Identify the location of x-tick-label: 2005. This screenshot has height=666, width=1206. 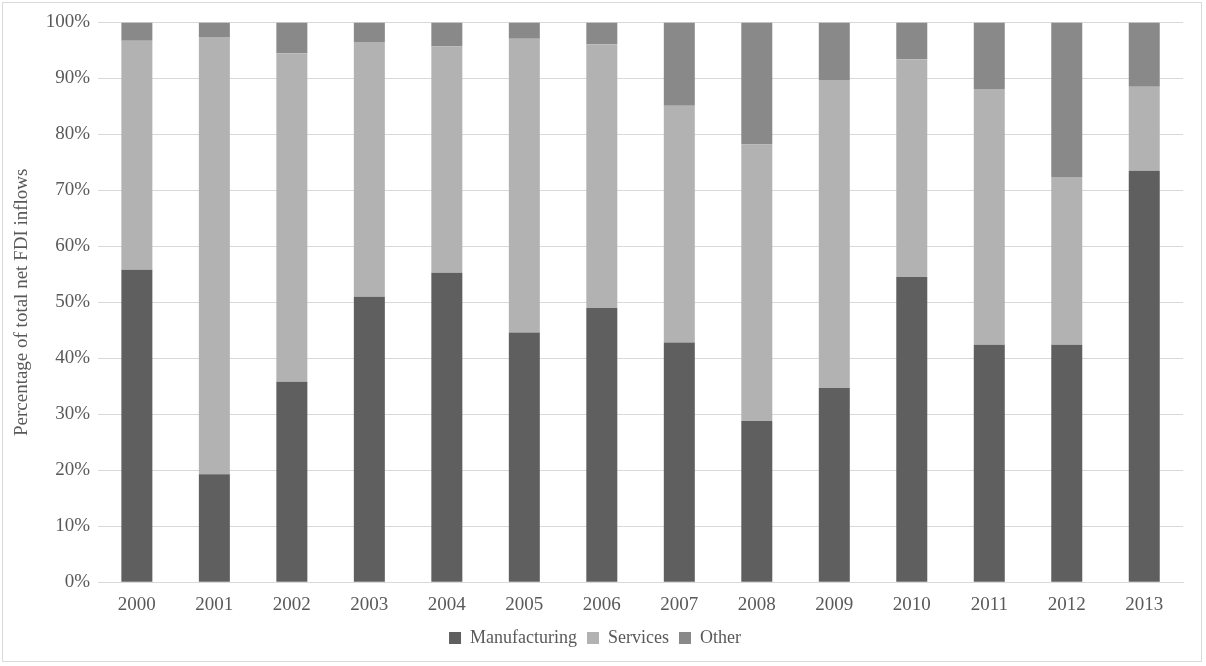
(524, 603).